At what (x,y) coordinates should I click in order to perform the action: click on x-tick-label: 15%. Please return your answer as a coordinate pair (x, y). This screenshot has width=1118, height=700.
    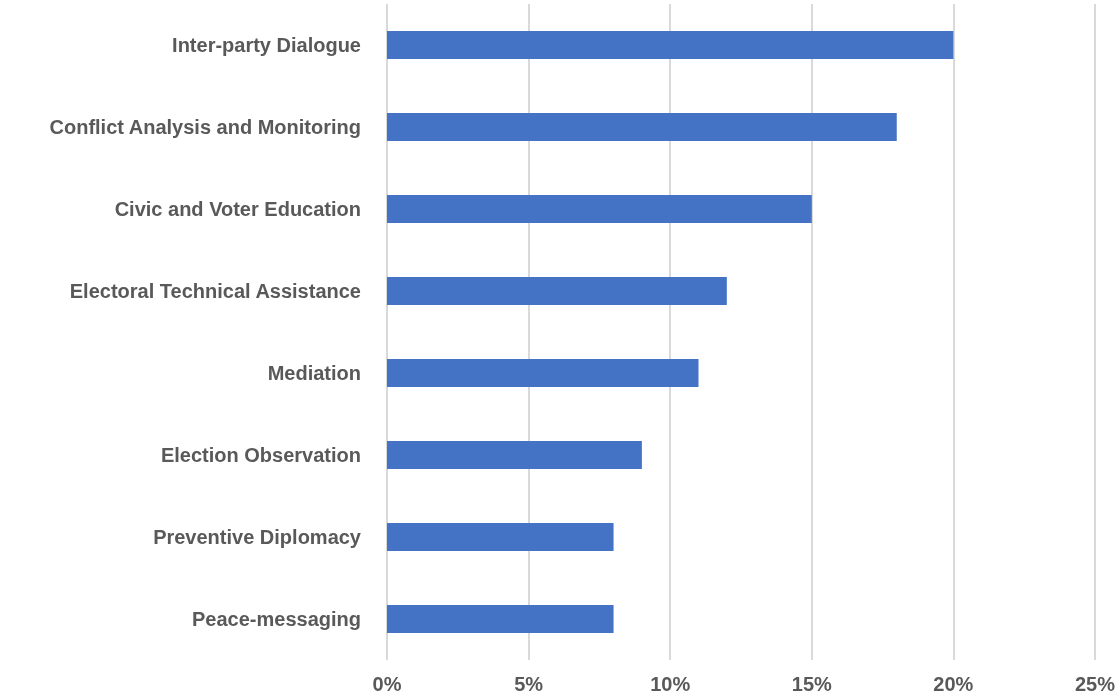
    Looking at the image, I should click on (812, 684).